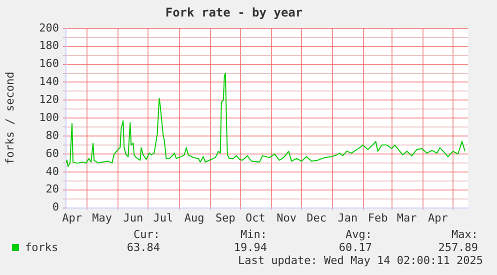 The width and height of the screenshot is (497, 275). What do you see at coordinates (378, 217) in the screenshot?
I see `x-tick-label: Feb` at bounding box center [378, 217].